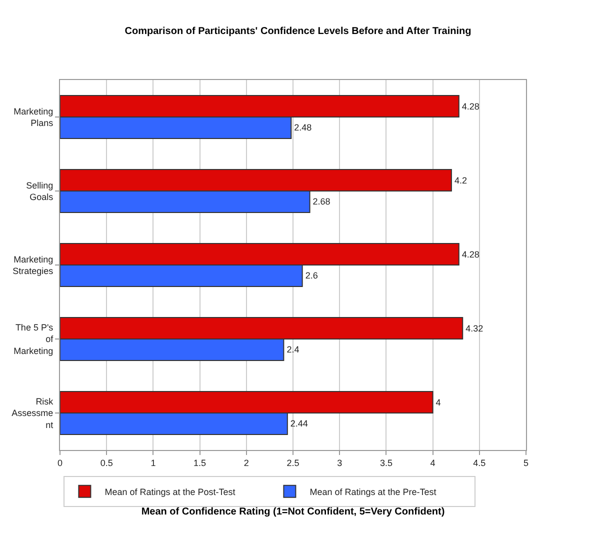  What do you see at coordinates (293, 512) in the screenshot?
I see `x-axis-title: Mean of Confidence Rating (1=Not Confident, 5=Very Confident)` at bounding box center [293, 512].